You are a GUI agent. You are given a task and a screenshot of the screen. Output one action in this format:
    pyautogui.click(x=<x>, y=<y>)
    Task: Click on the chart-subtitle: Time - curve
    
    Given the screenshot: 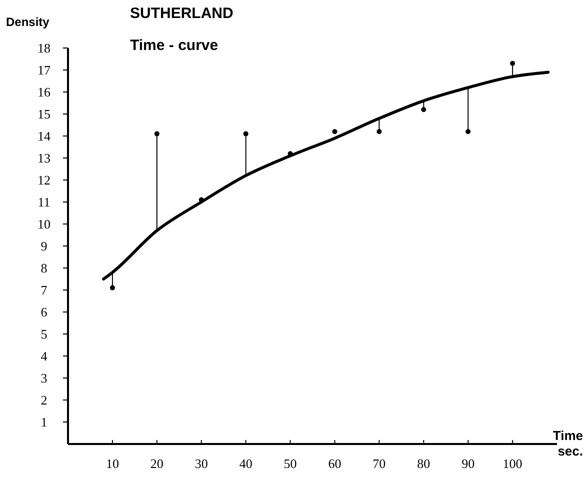 What is the action you would take?
    pyautogui.click(x=174, y=45)
    